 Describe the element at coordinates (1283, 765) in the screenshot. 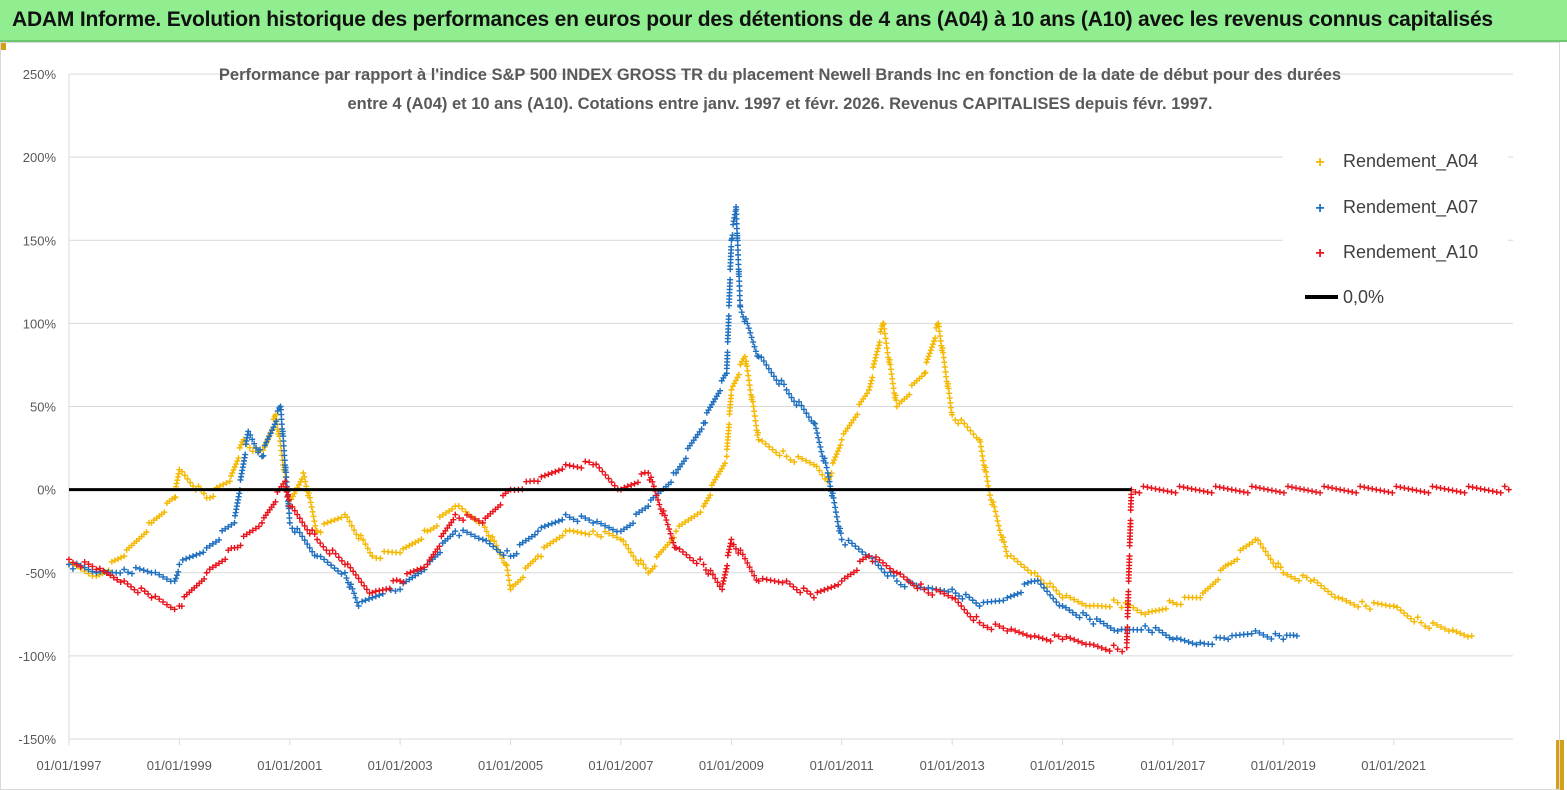

I see `x-tick-label: 01/01/2019` at that location.